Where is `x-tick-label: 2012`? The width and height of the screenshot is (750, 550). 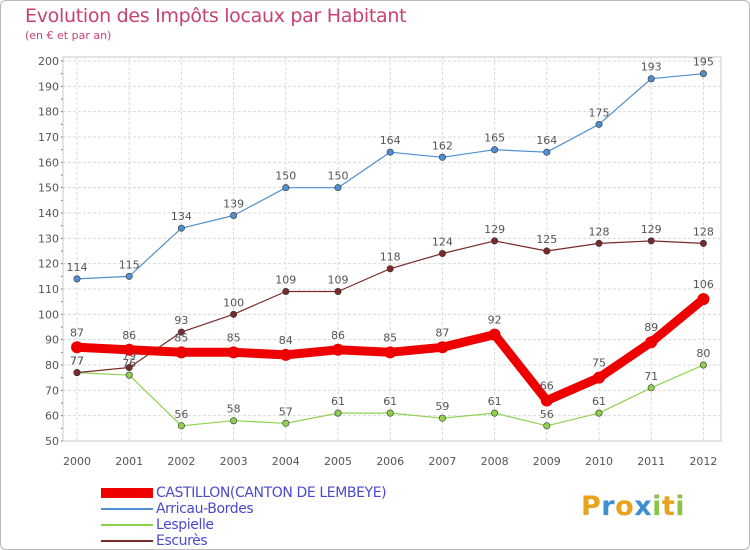
x-tick-label: 2012 is located at coordinates (703, 461).